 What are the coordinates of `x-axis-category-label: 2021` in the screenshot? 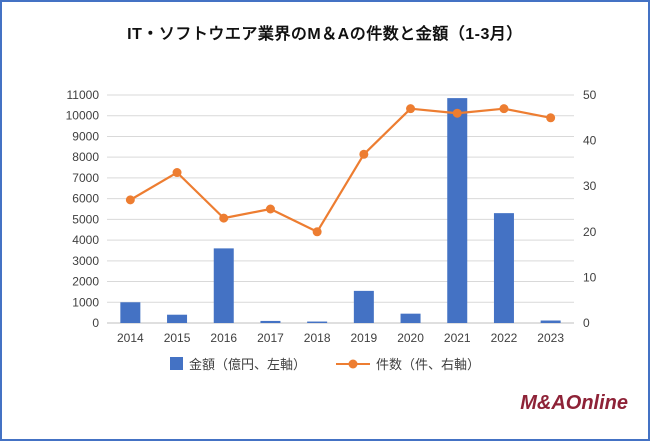 It's located at (457, 338).